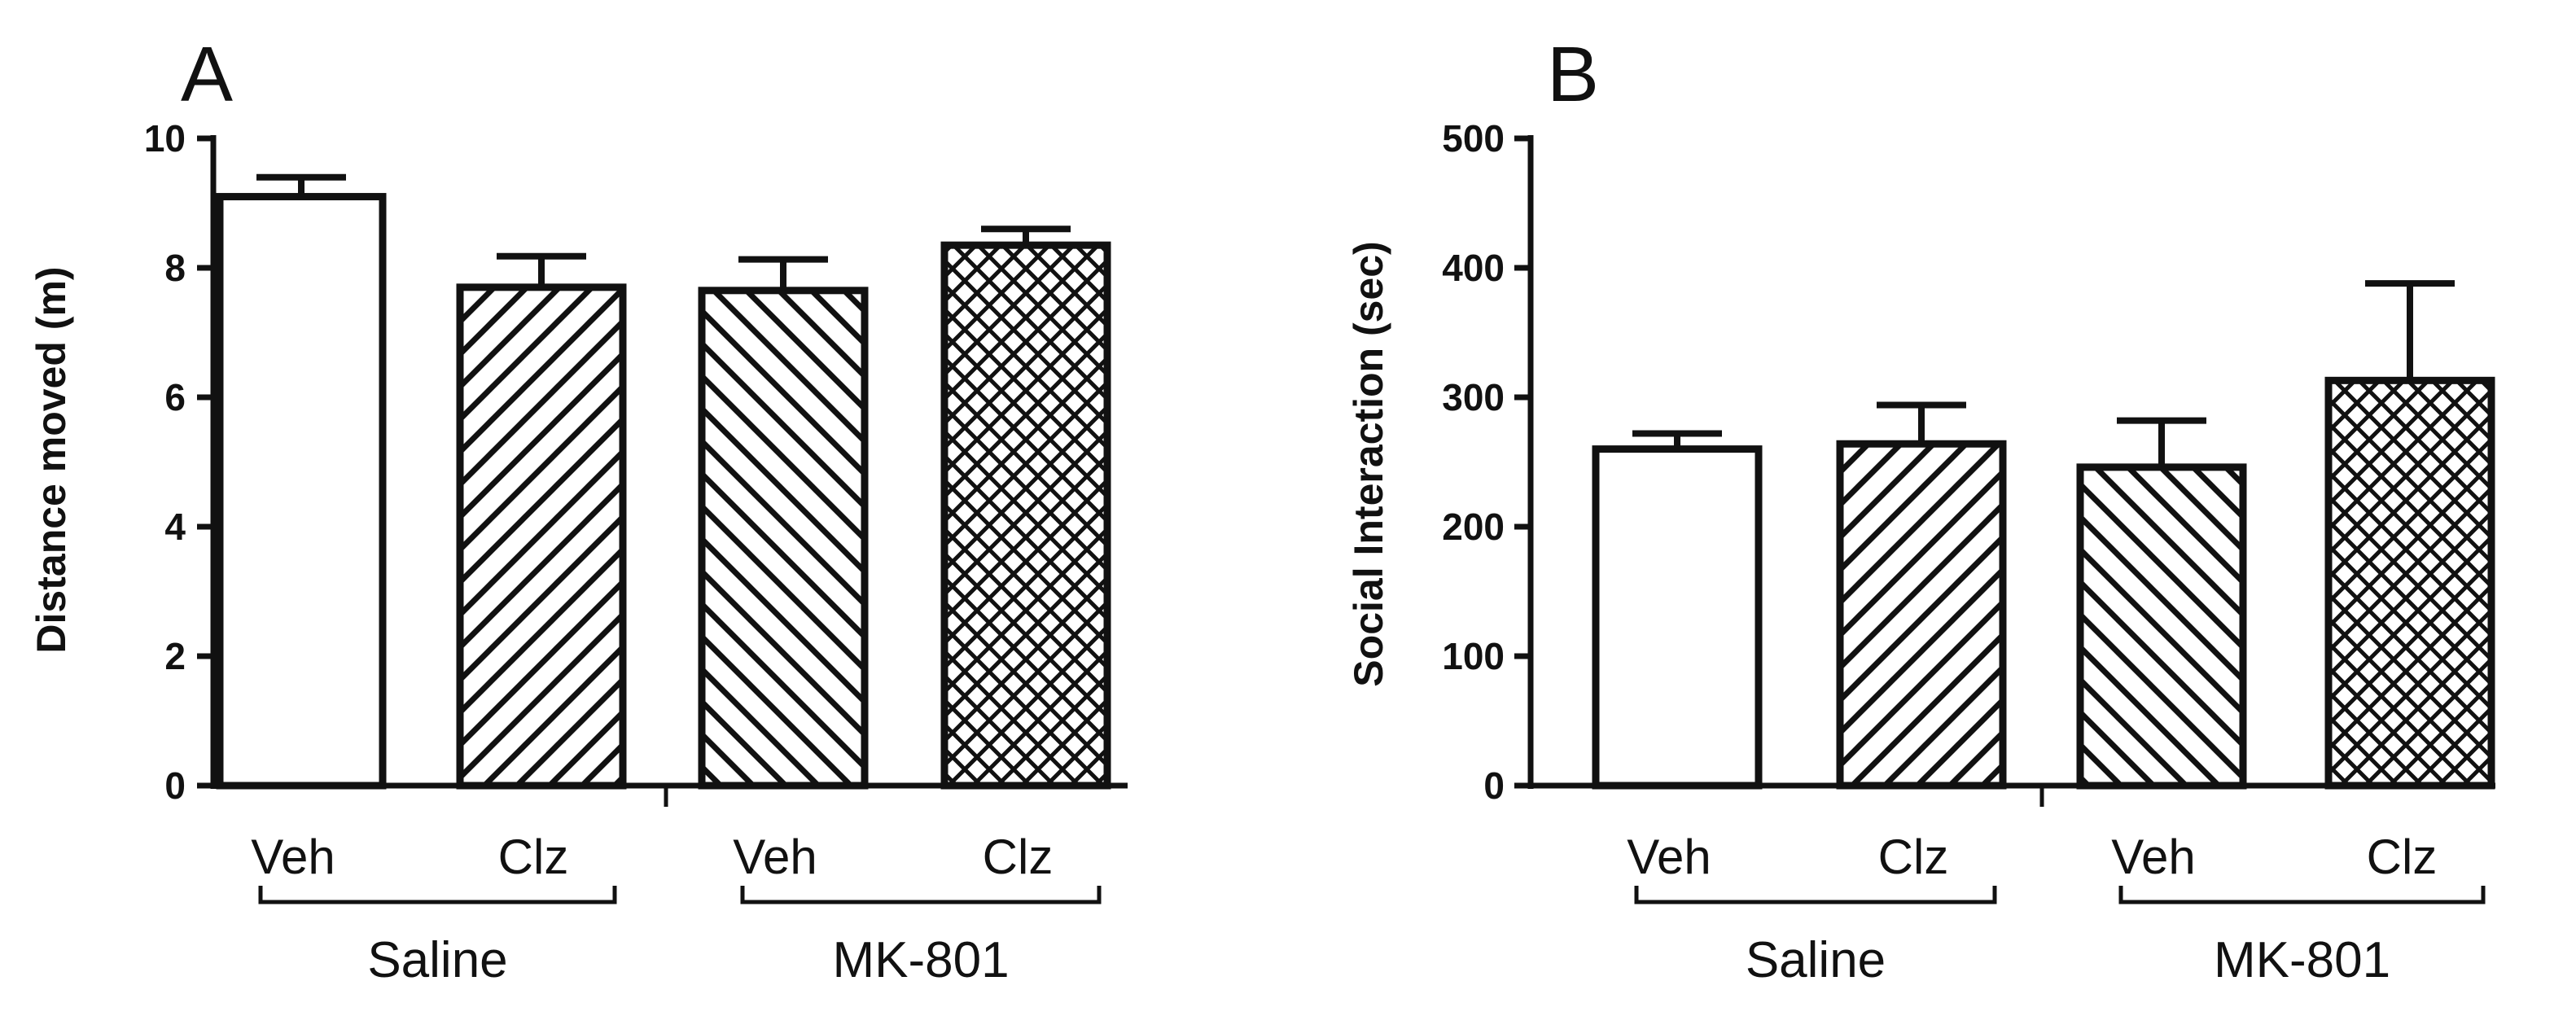  What do you see at coordinates (1914, 857) in the screenshot?
I see `category-label-b-2: Clz` at bounding box center [1914, 857].